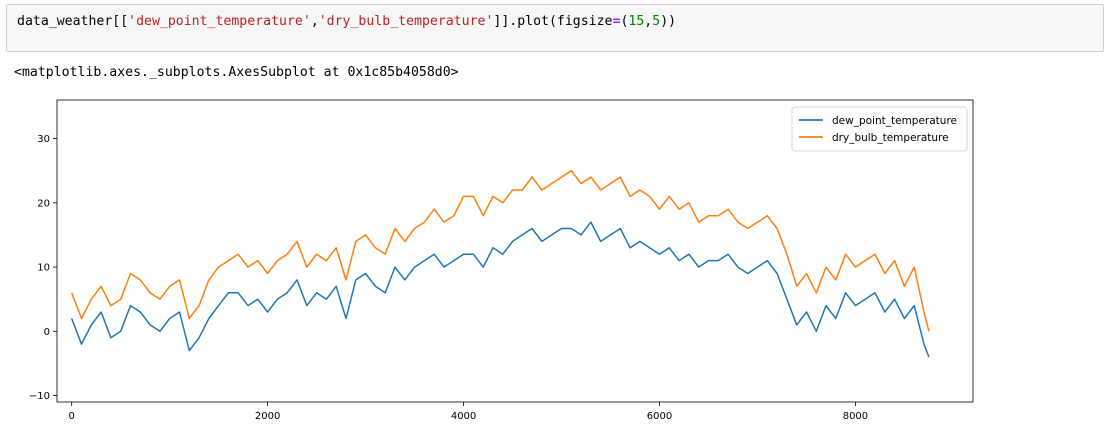  I want to click on legend-label: dew_point_temperature, so click(894, 121).